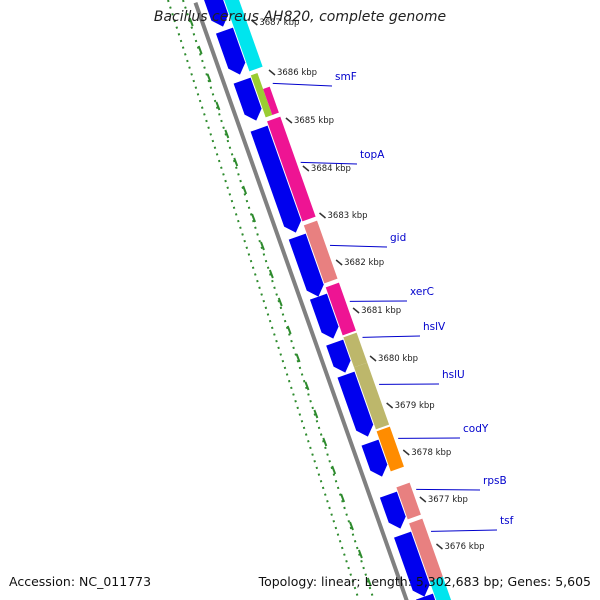 The image size is (600, 600). I want to click on gene-label: tsf, so click(507, 521).